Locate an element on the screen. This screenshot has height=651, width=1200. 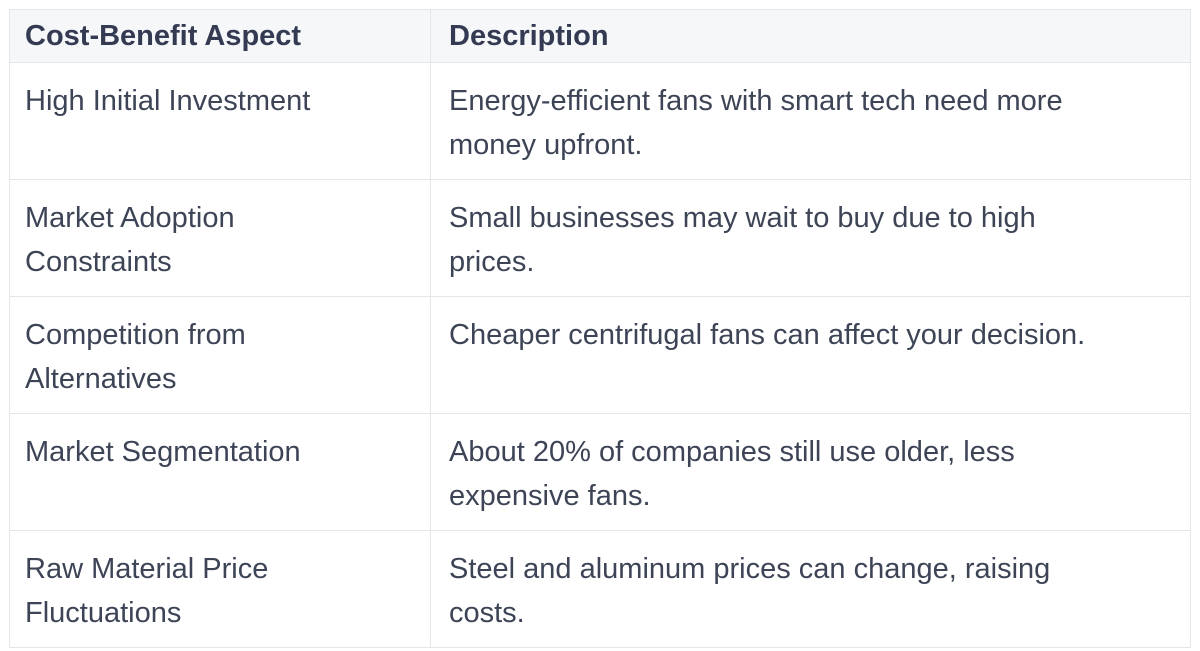
aspect-cell: Raw Material Price Fluctuations is located at coordinates (220, 589).